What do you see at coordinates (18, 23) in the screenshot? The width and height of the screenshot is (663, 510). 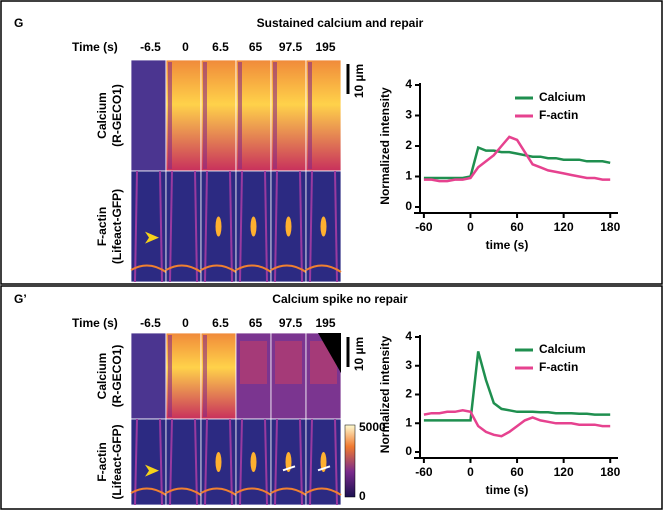 I see `panel-label: G` at bounding box center [18, 23].